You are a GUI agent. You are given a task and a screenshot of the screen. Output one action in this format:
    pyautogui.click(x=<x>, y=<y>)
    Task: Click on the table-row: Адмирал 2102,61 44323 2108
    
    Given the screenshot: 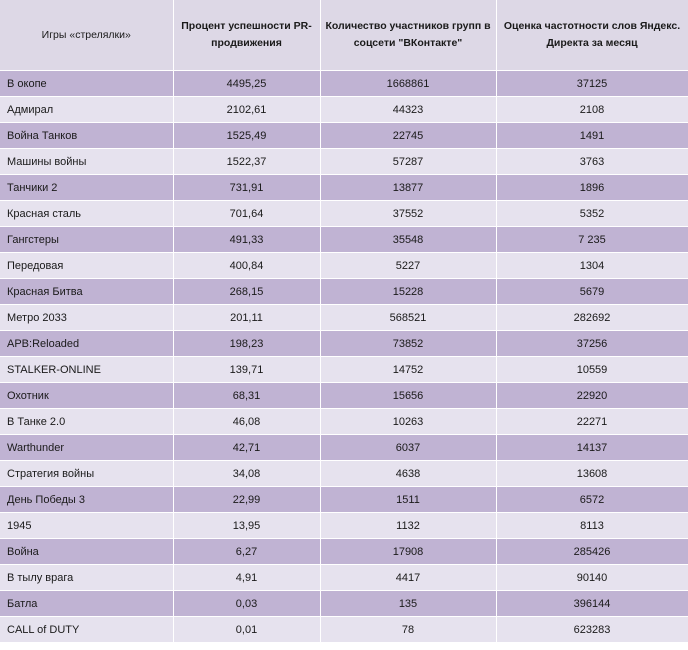 What is the action you would take?
    pyautogui.click(x=344, y=109)
    